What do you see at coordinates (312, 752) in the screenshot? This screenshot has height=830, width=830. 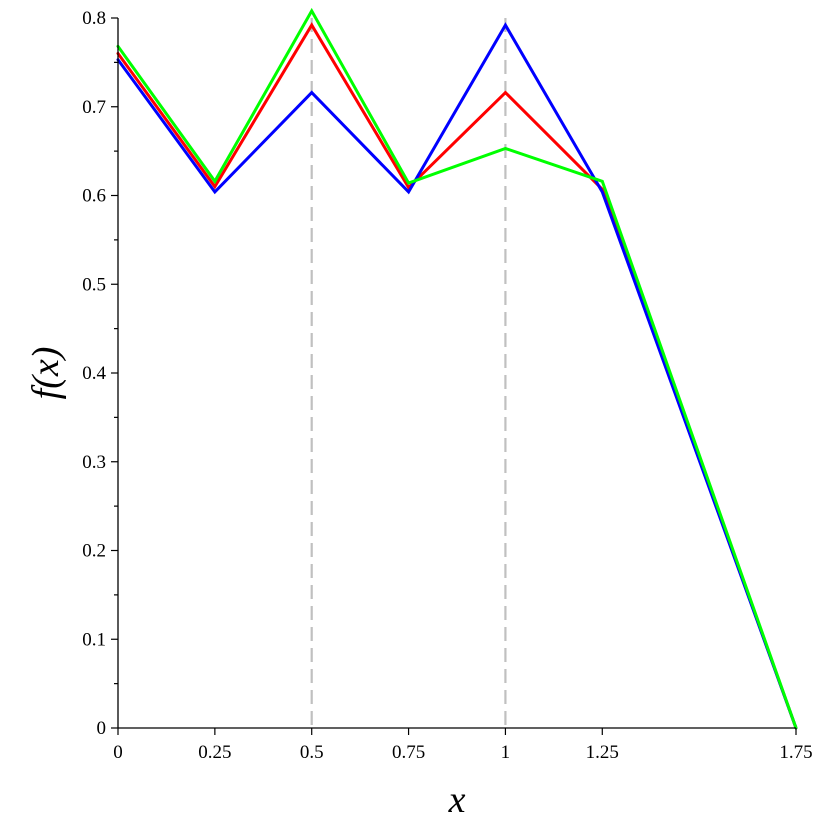 I see `x-tick-label: 0.5` at bounding box center [312, 752].